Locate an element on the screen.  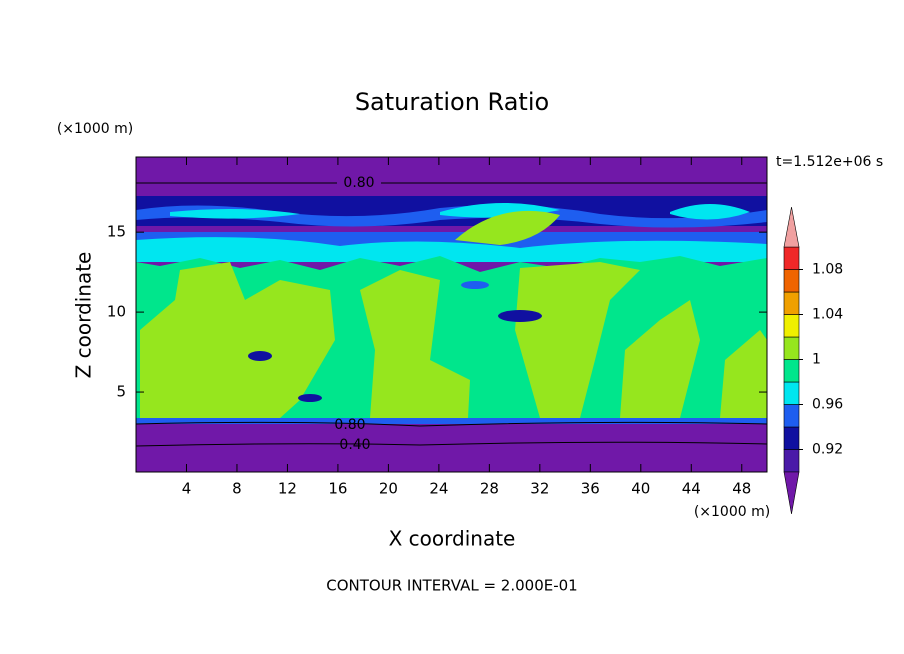
colorbar-tick-label: 1 is located at coordinates (816, 360).